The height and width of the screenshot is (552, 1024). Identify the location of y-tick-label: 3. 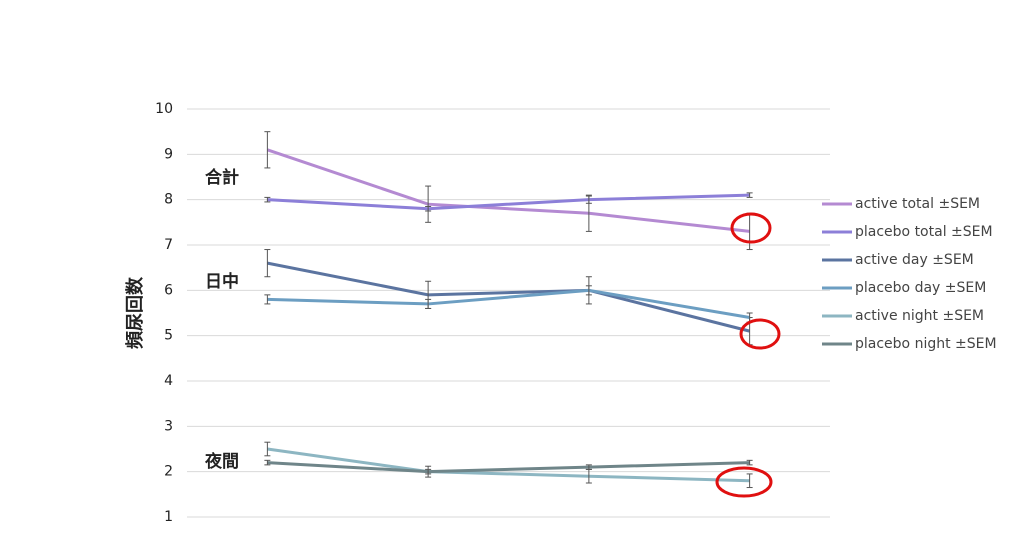
(168, 426).